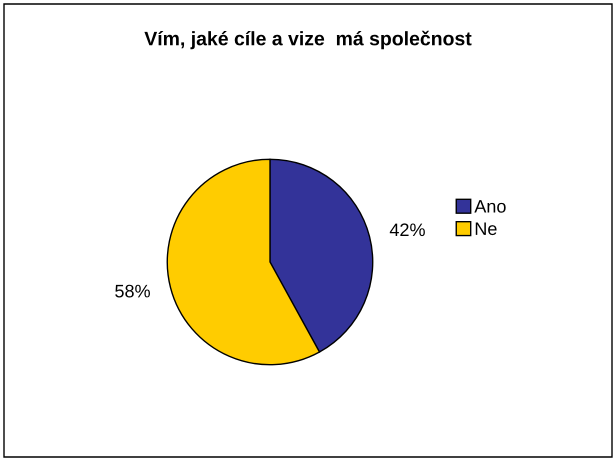 The image size is (616, 461). Describe the element at coordinates (407, 229) in the screenshot. I see `data-label: 42%` at that location.